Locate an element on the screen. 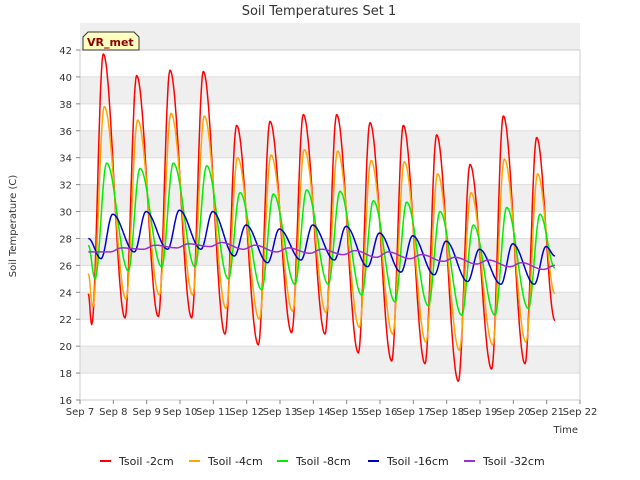 The image size is (640, 480). chart-title: Soil Temperatures Set 1 is located at coordinates (319, 11).